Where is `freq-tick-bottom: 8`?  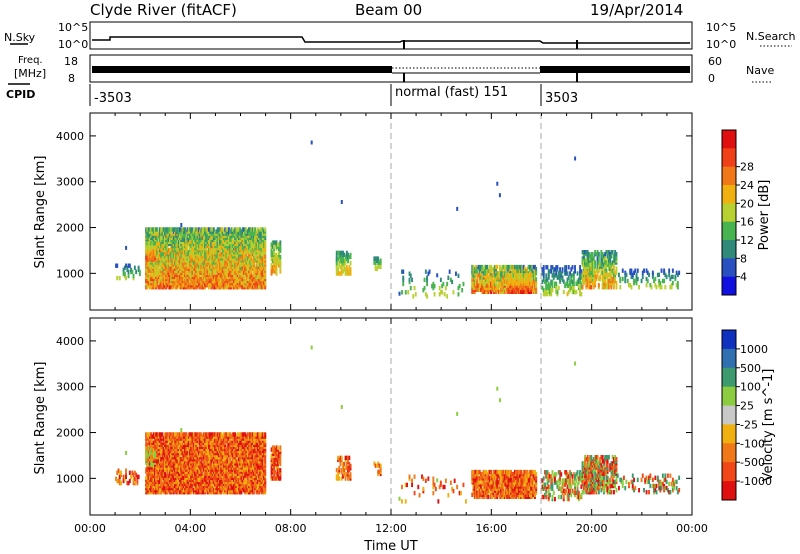
freq-tick-bottom: 8 is located at coordinates (71, 78).